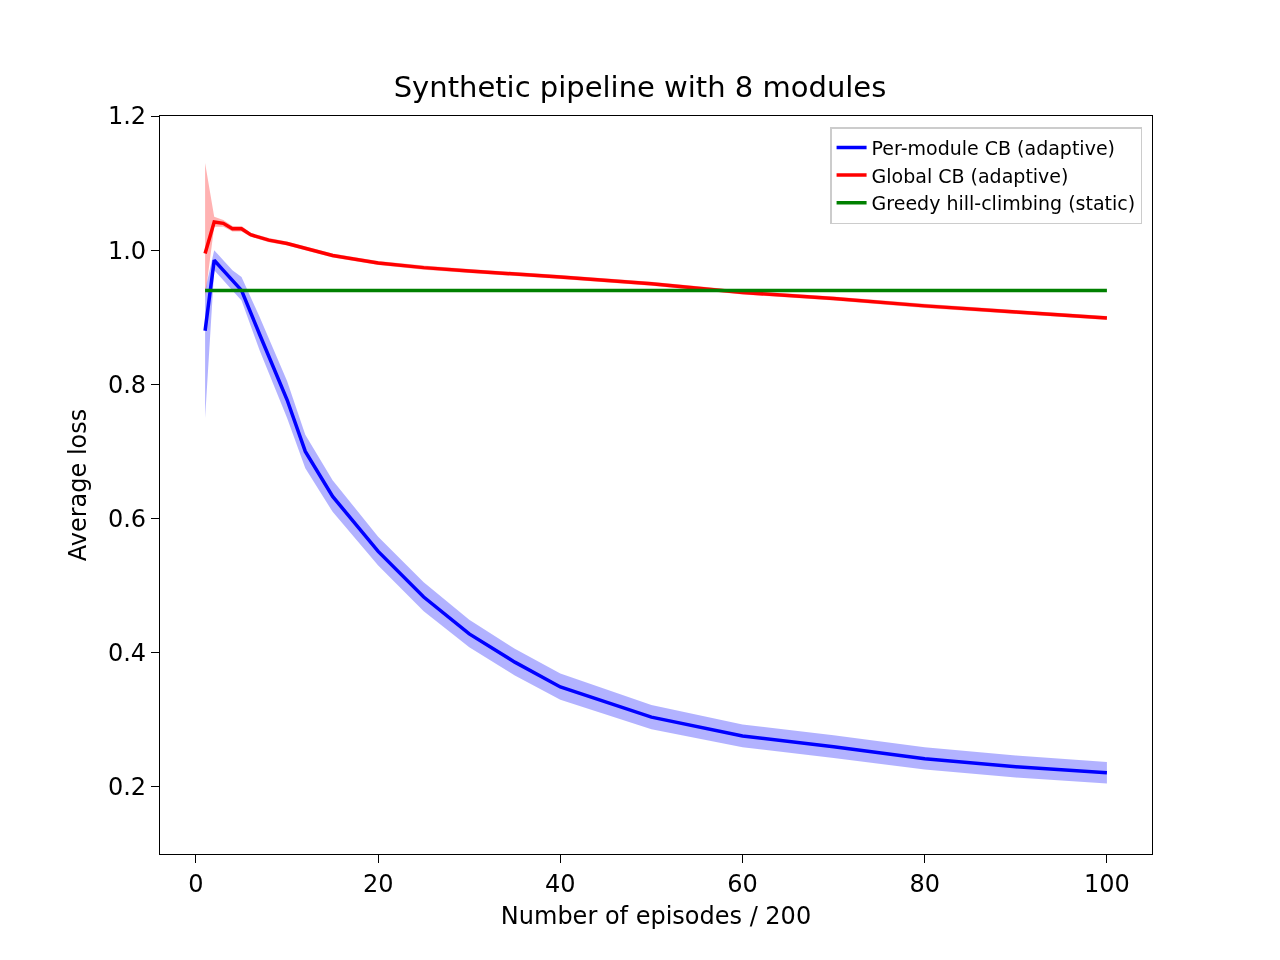 Image resolution: width=1280 pixels, height=960 pixels. Describe the element at coordinates (924, 883) in the screenshot. I see `x-tick-label: 80` at that location.